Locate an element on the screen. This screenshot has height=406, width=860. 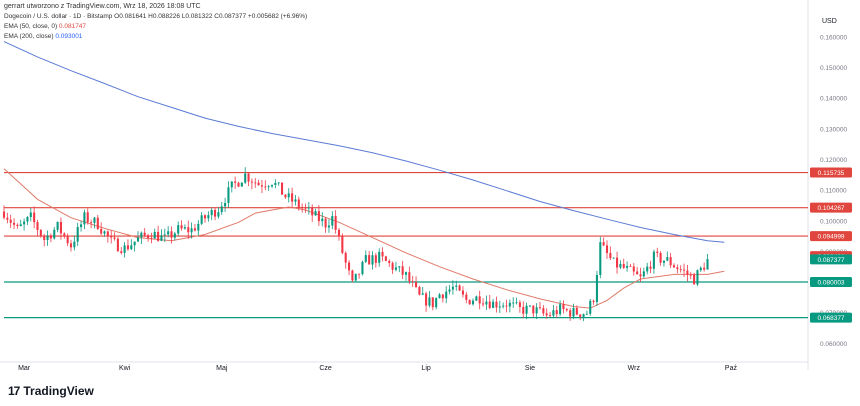
ema50-legend: EMA (50, close, 0) 0.081747 is located at coordinates (155, 27).